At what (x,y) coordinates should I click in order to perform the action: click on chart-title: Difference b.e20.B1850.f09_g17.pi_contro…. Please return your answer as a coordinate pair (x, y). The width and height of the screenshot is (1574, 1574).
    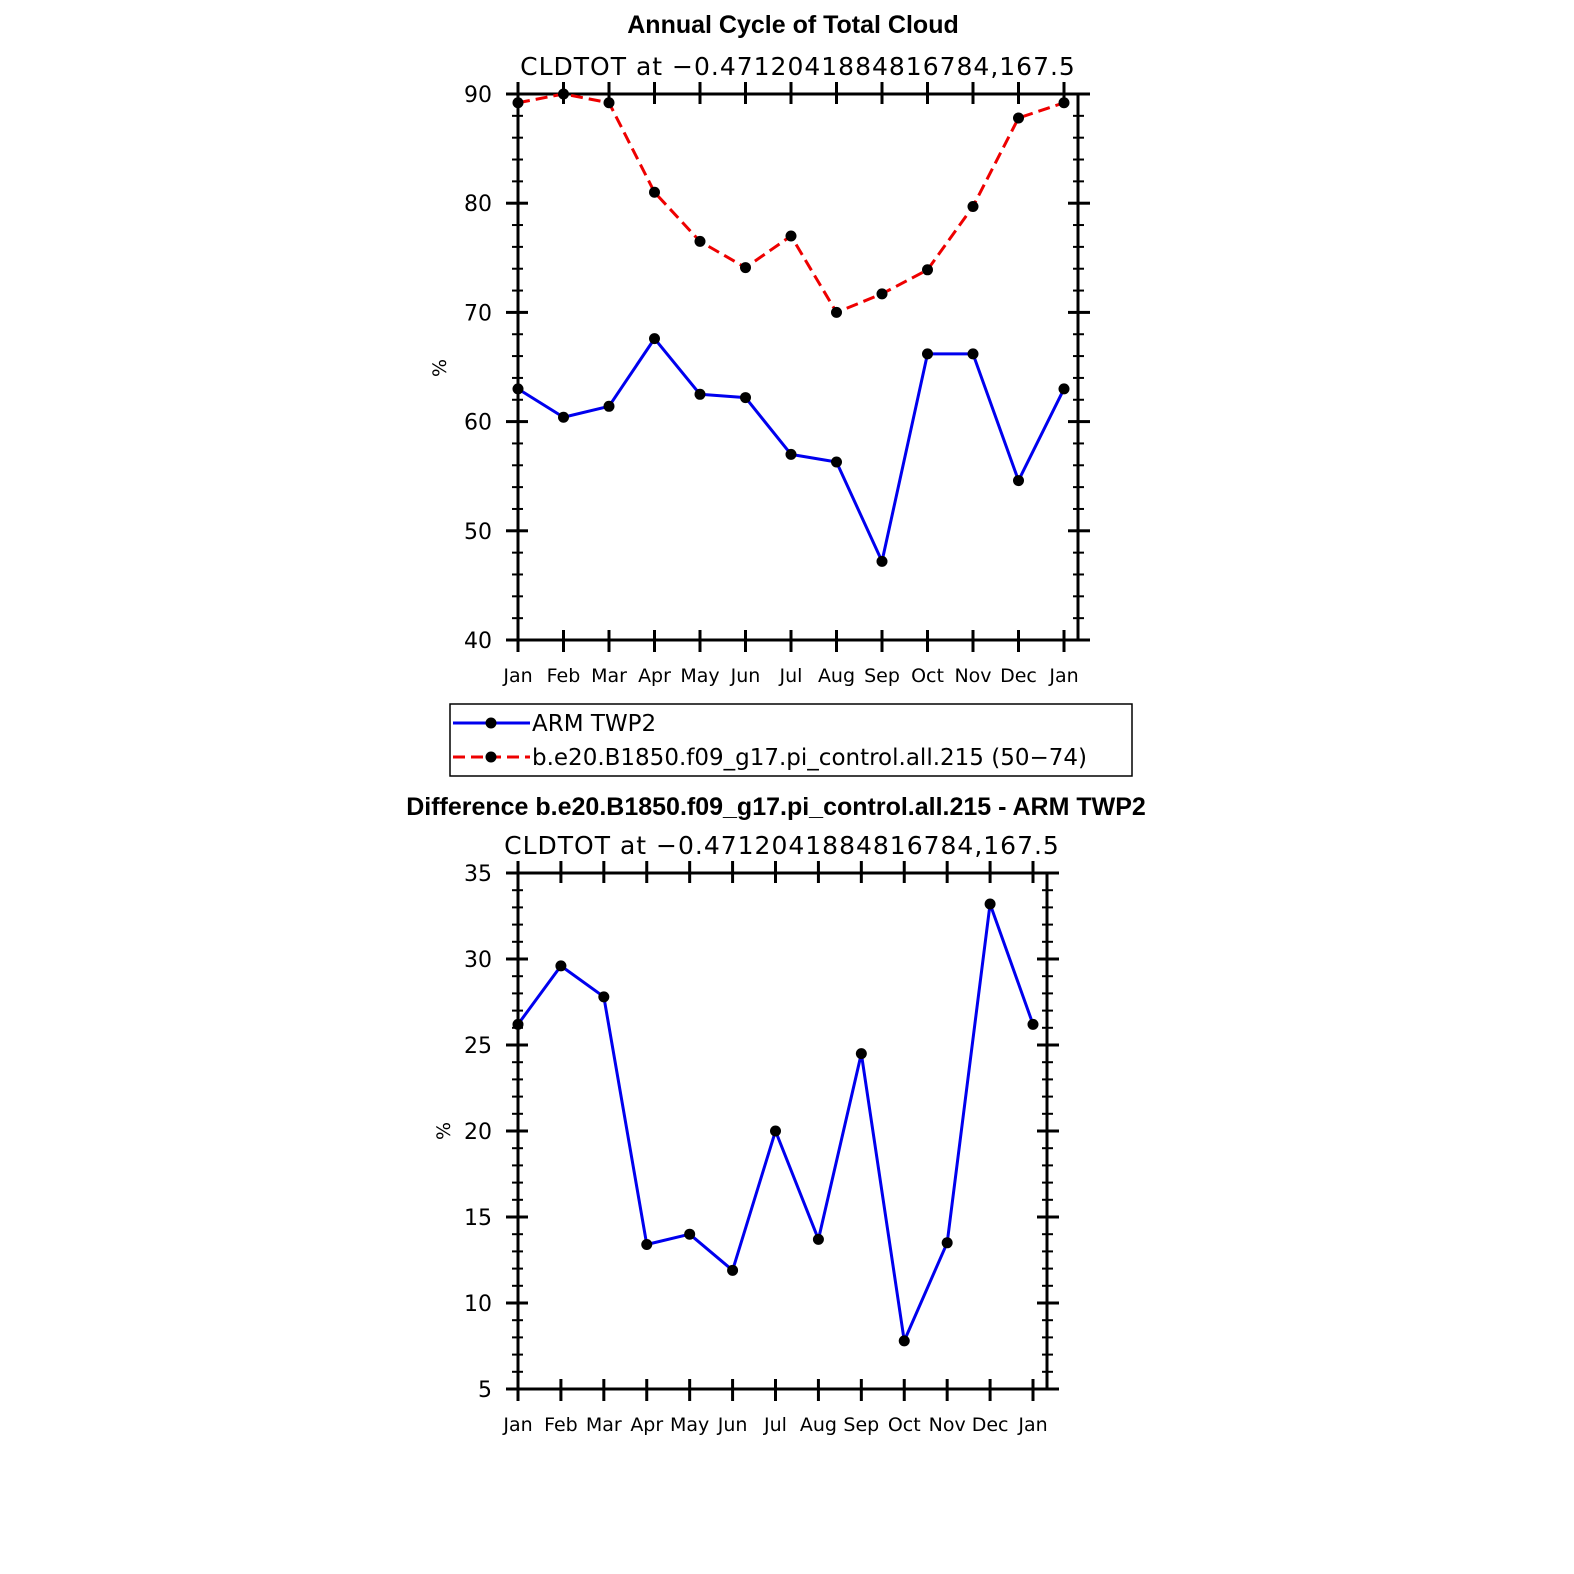
    Looking at the image, I should click on (776, 807).